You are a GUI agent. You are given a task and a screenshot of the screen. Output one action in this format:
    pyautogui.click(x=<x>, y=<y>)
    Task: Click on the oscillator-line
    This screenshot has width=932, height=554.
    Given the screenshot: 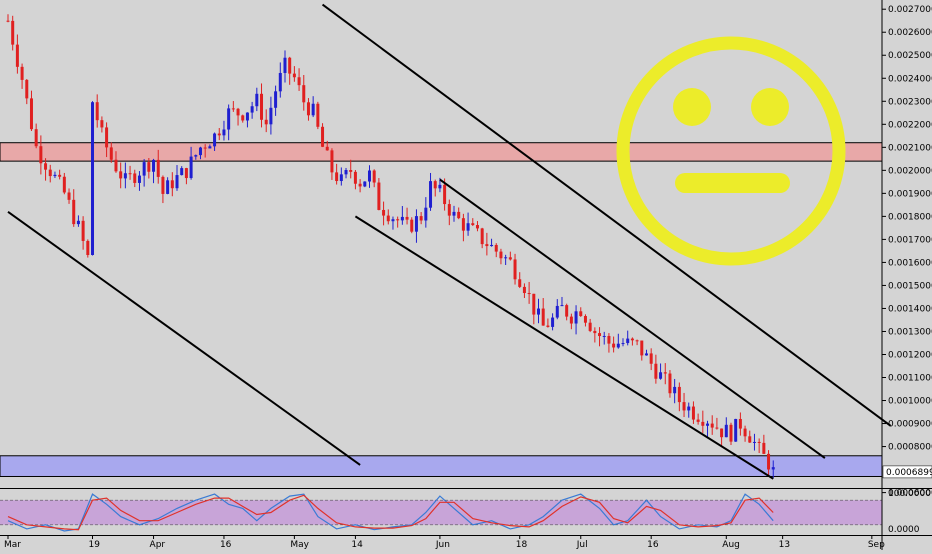 What is the action you would take?
    pyautogui.click(x=390, y=512)
    